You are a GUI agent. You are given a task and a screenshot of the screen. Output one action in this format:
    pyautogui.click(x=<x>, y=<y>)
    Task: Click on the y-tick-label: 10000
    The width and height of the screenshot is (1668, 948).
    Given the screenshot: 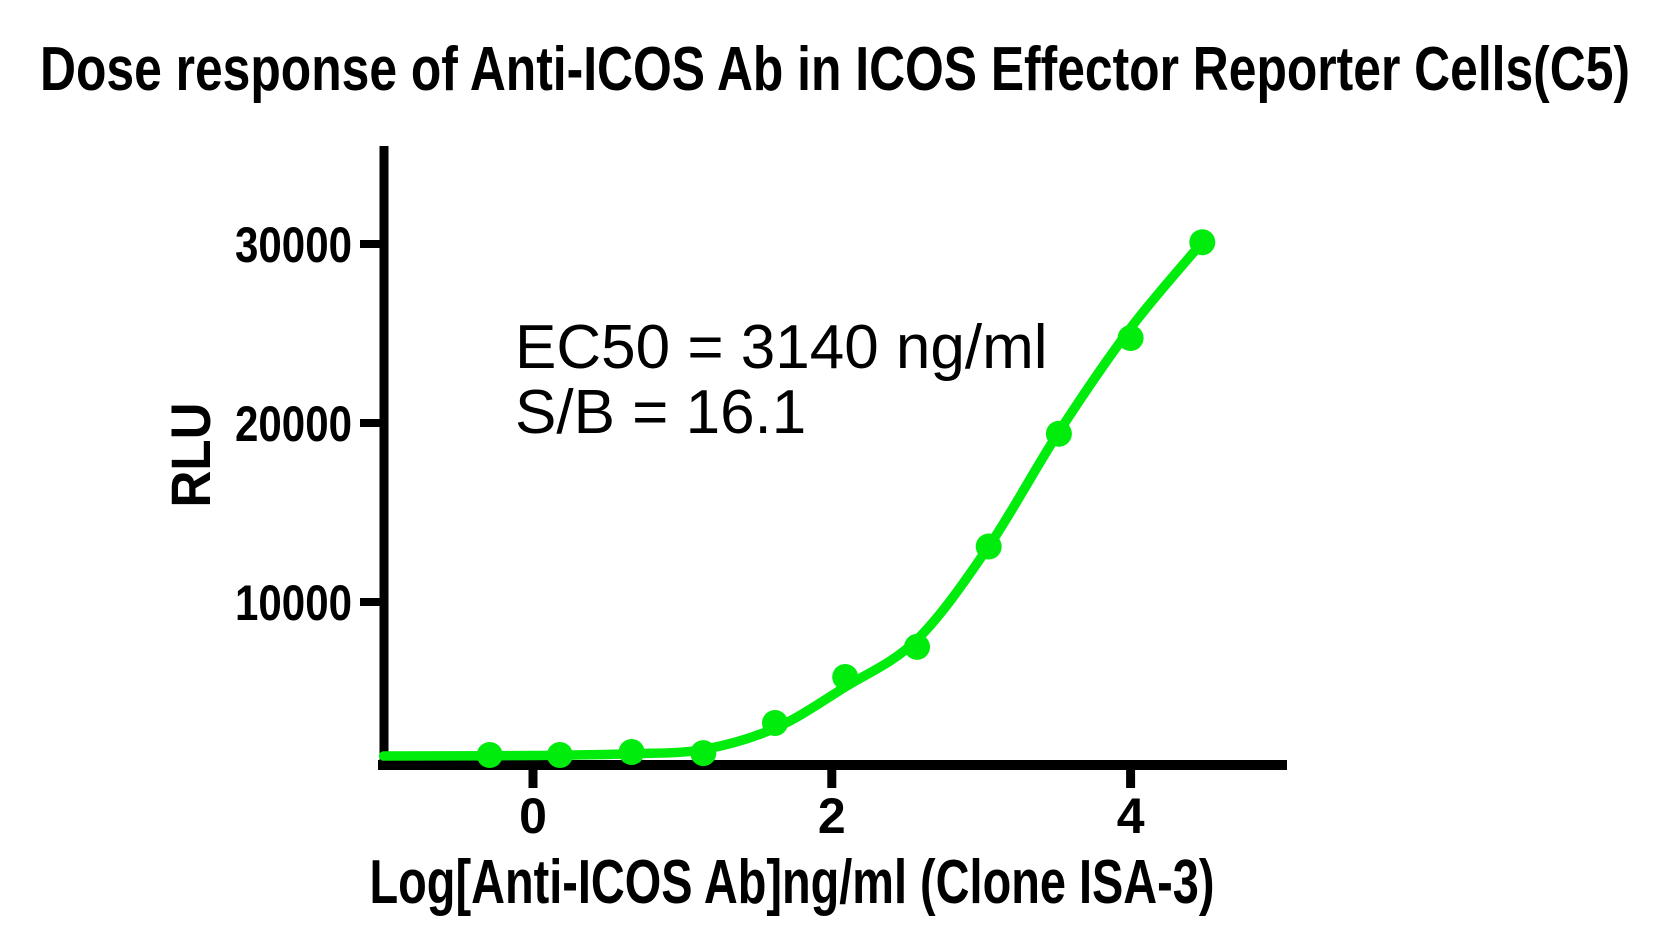 What is the action you would take?
    pyautogui.click(x=293, y=603)
    